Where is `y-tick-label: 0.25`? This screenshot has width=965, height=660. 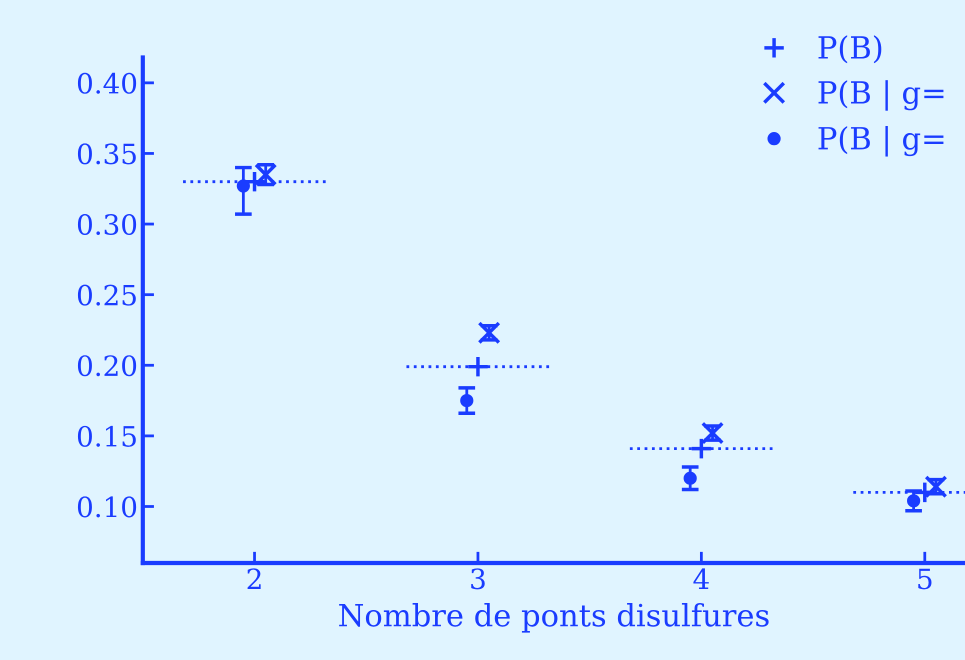
y-tick-label: 0.25 is located at coordinates (107, 295).